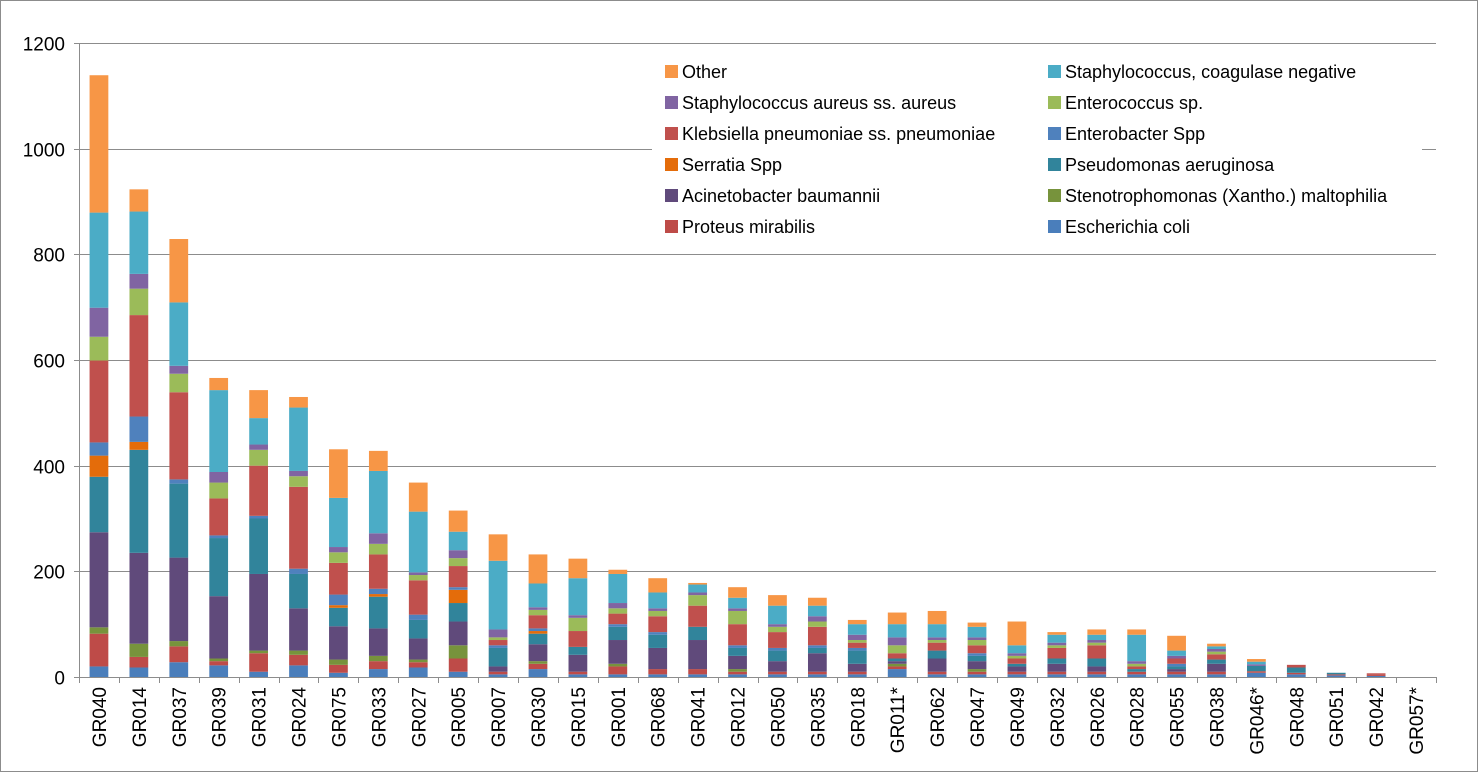 Image resolution: width=1479 pixels, height=778 pixels. I want to click on bar-stack-gr027, so click(418, 579).